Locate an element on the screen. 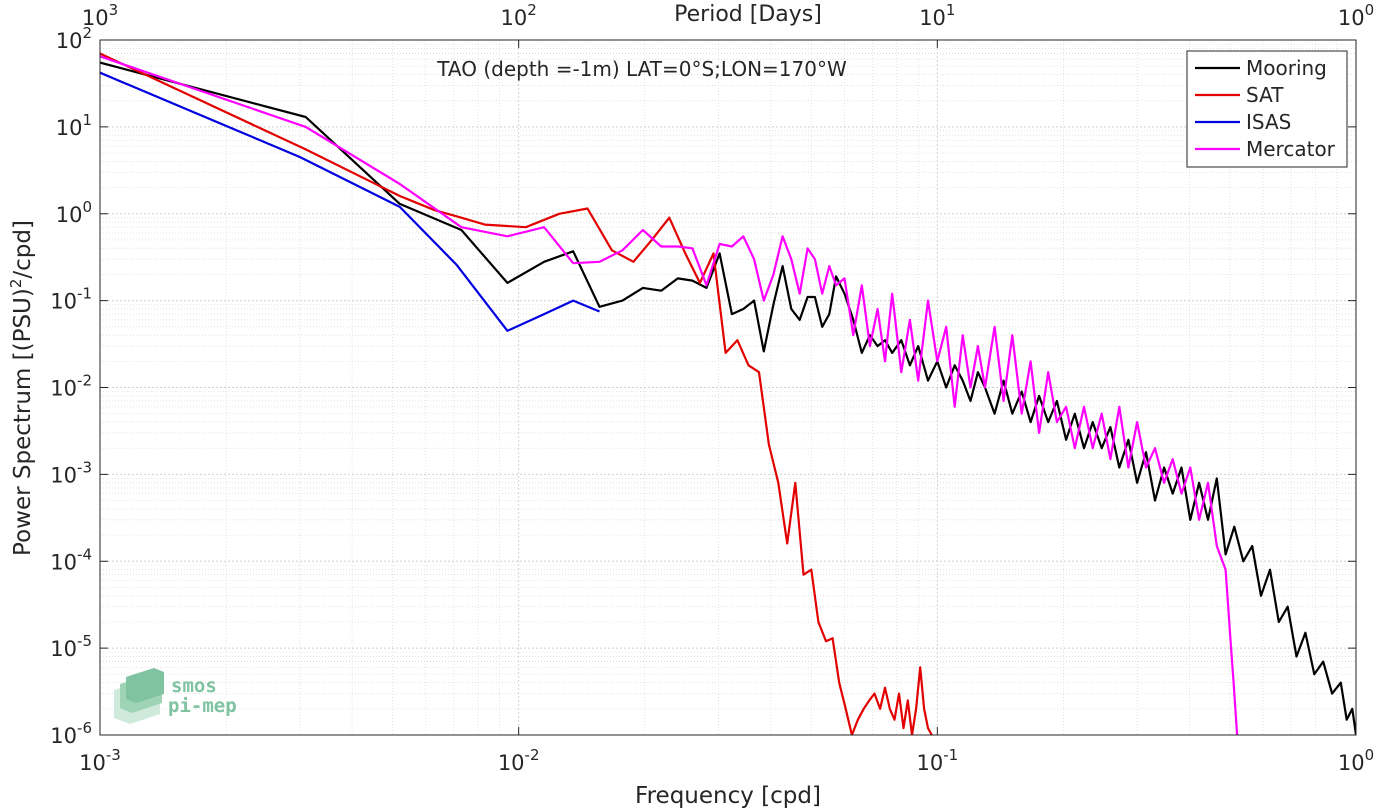 The width and height of the screenshot is (1383, 809). y-tick-label: 10⁻² is located at coordinates (71, 386).